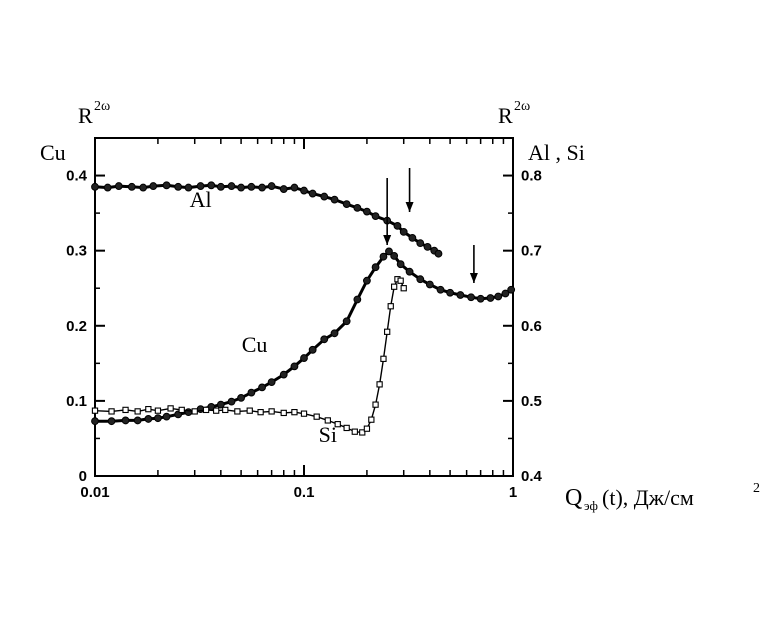 This screenshot has width=768, height=621. Describe the element at coordinates (556, 152) in the screenshot. I see `right-axis-title-sub: Al , Si` at that location.